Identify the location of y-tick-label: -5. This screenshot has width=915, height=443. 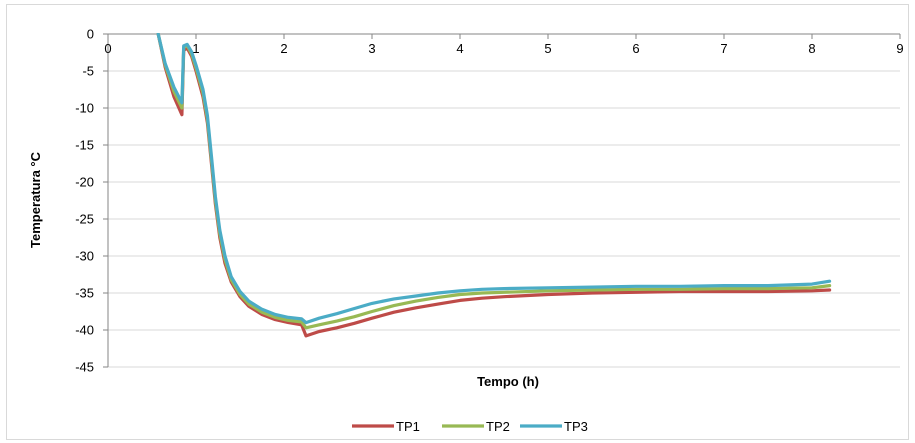
(88, 71).